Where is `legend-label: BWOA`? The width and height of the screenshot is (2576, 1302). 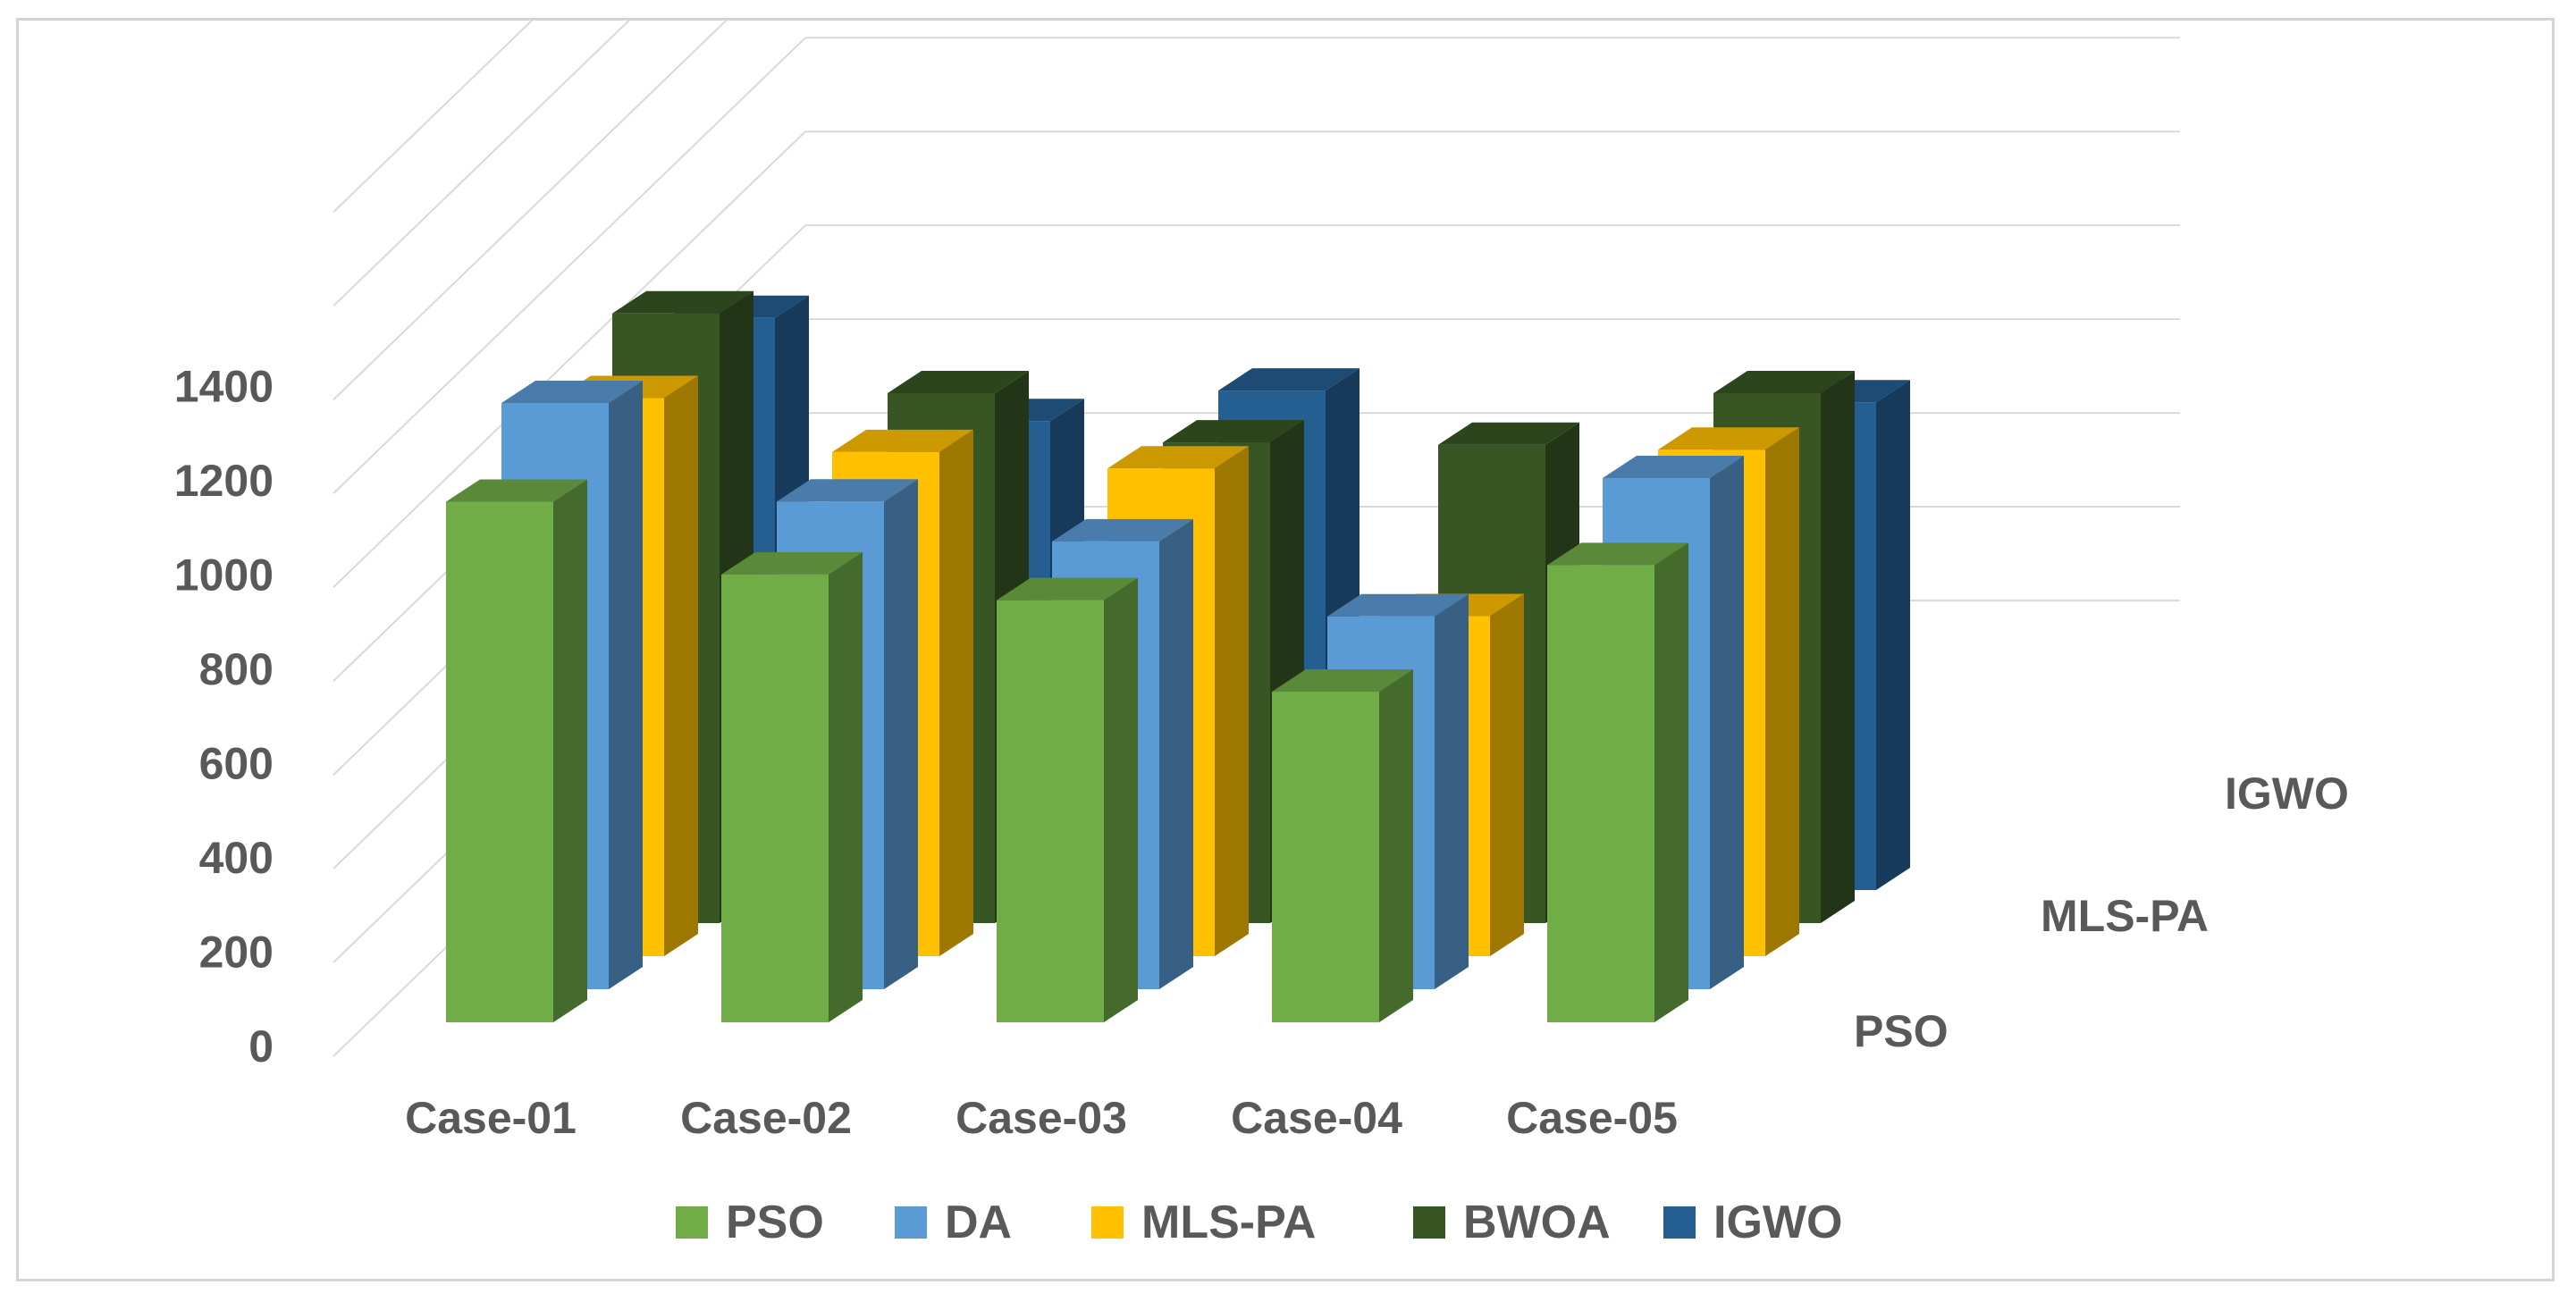
legend-label: BWOA is located at coordinates (1537, 1222).